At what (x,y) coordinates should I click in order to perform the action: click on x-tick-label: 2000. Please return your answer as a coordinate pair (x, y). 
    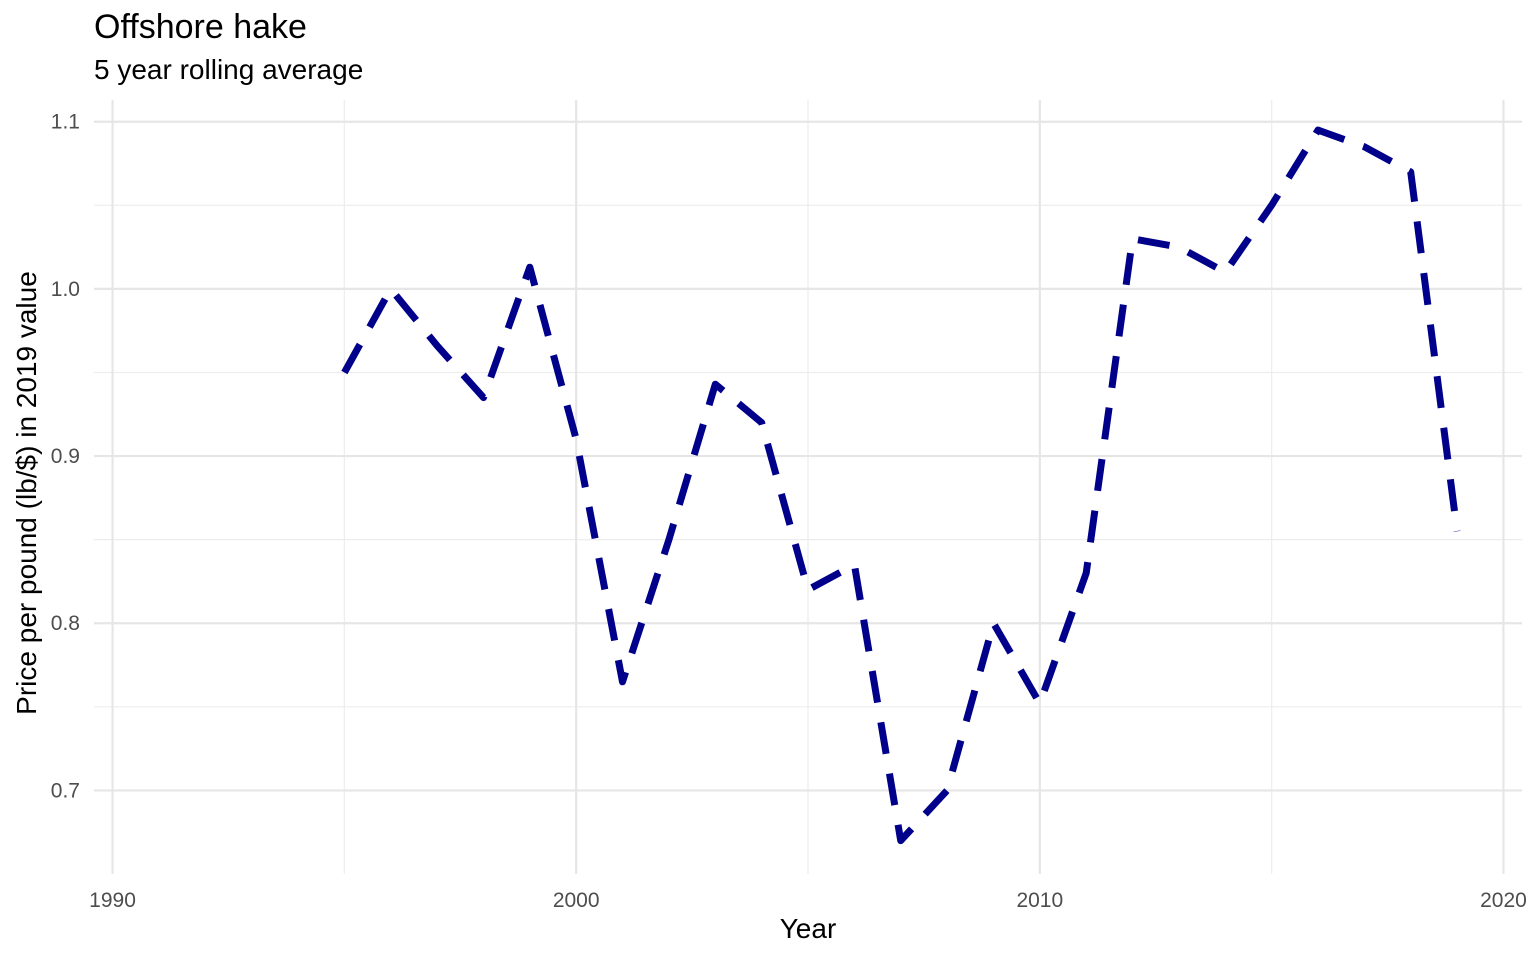
    Looking at the image, I should click on (576, 900).